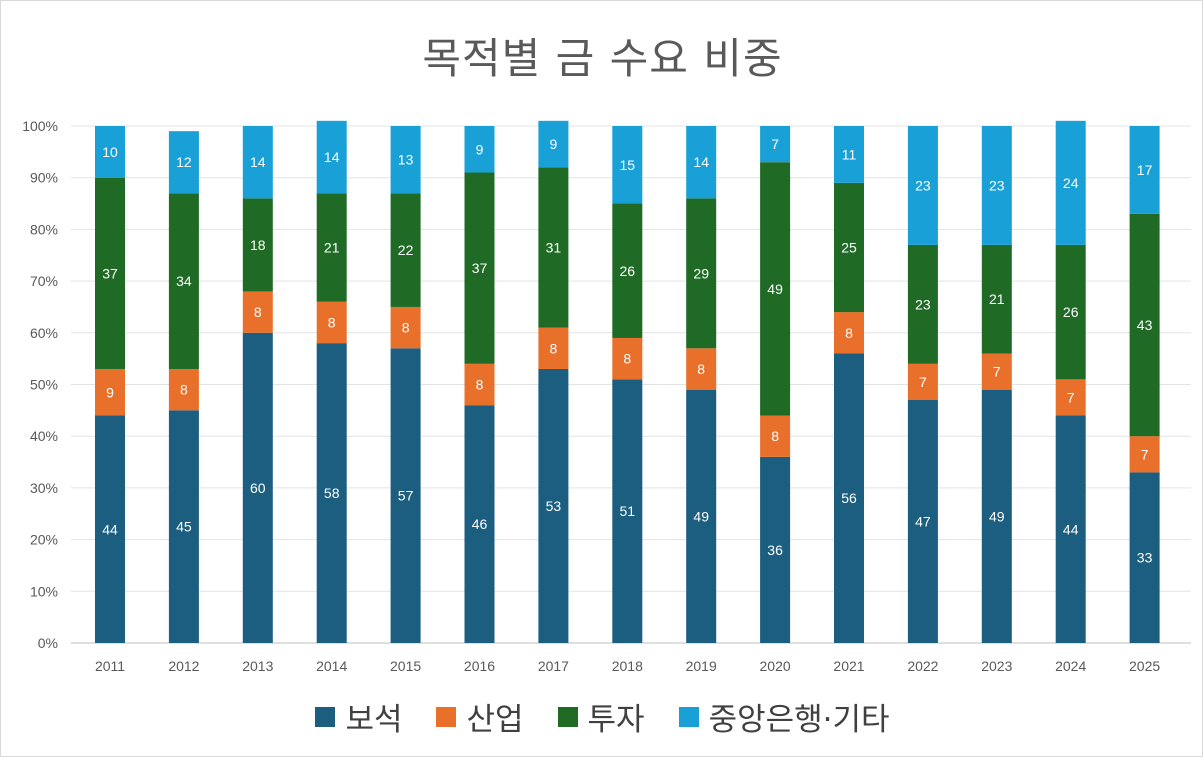 The image size is (1203, 757). I want to click on y-tick-label: 60%, so click(44, 333).